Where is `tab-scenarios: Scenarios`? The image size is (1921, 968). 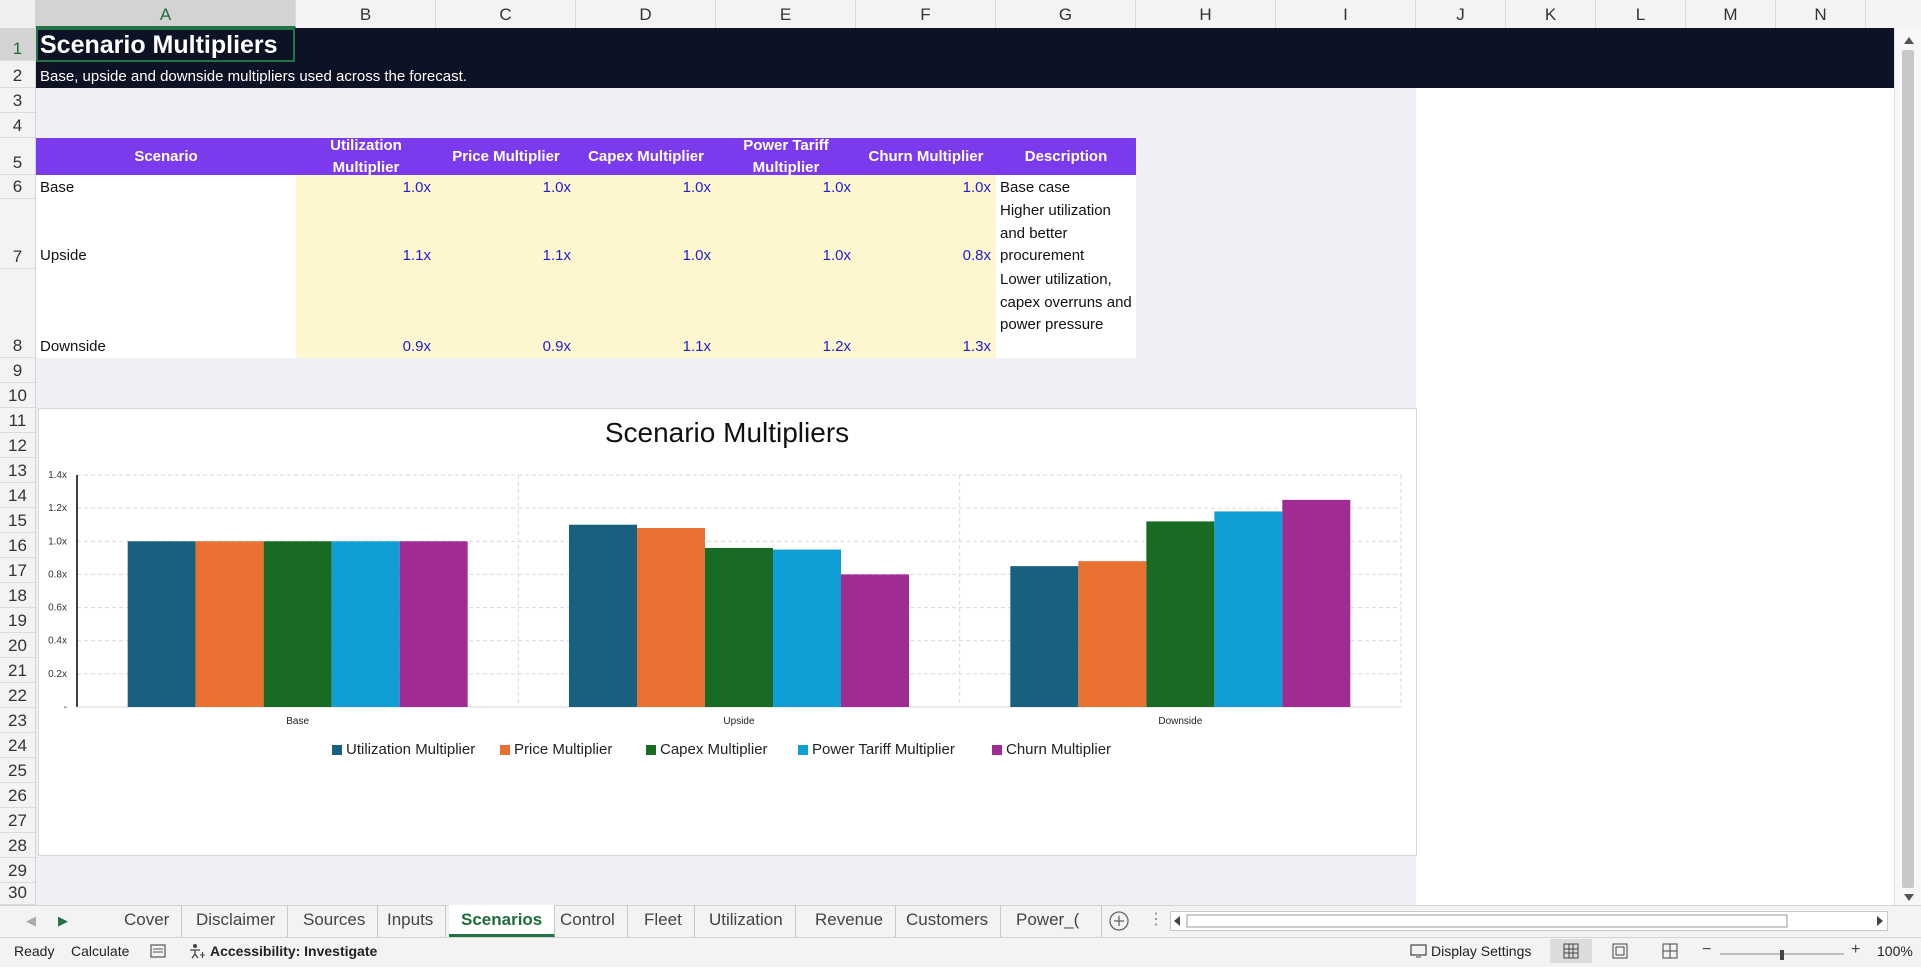
tab-scenarios: Scenarios is located at coordinates (502, 921).